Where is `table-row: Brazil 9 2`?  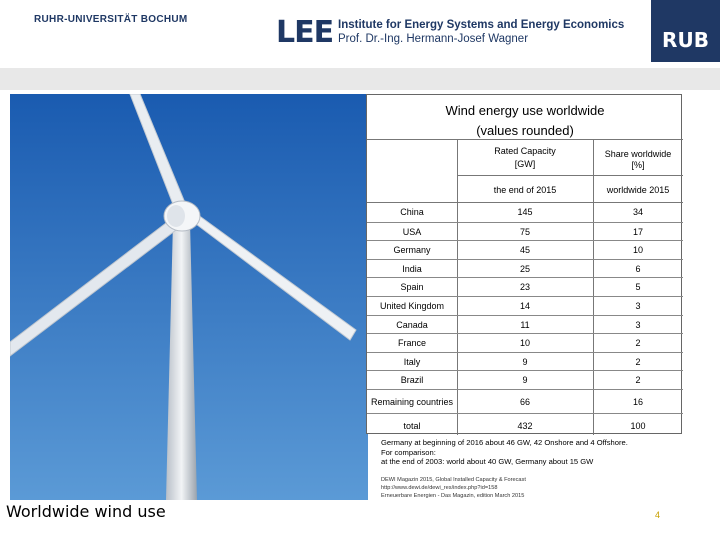 table-row: Brazil 9 2 is located at coordinates (525, 379).